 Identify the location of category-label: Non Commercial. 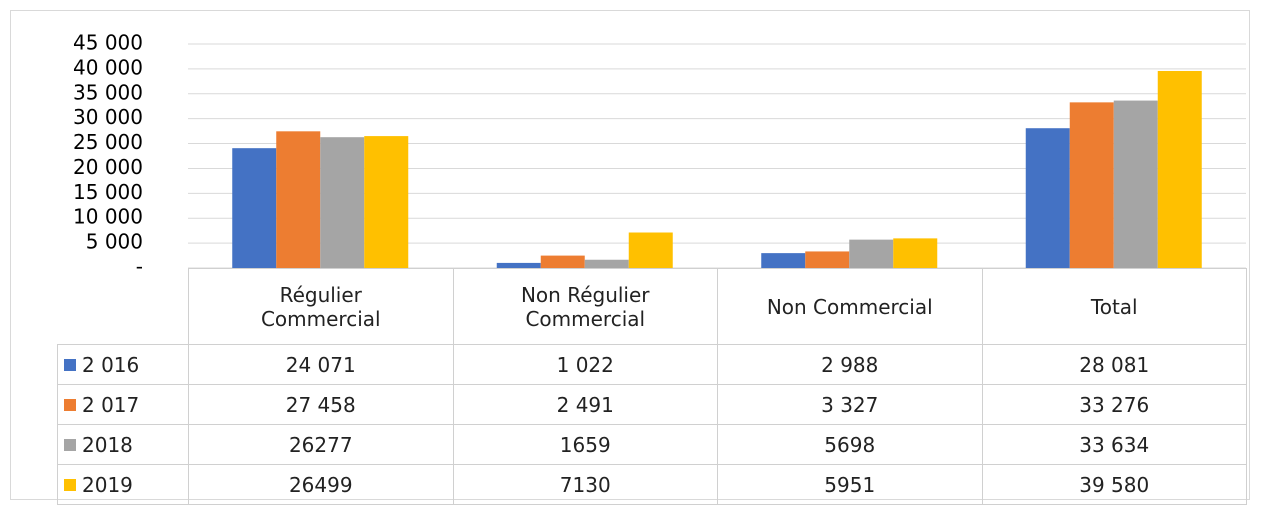
(850, 306).